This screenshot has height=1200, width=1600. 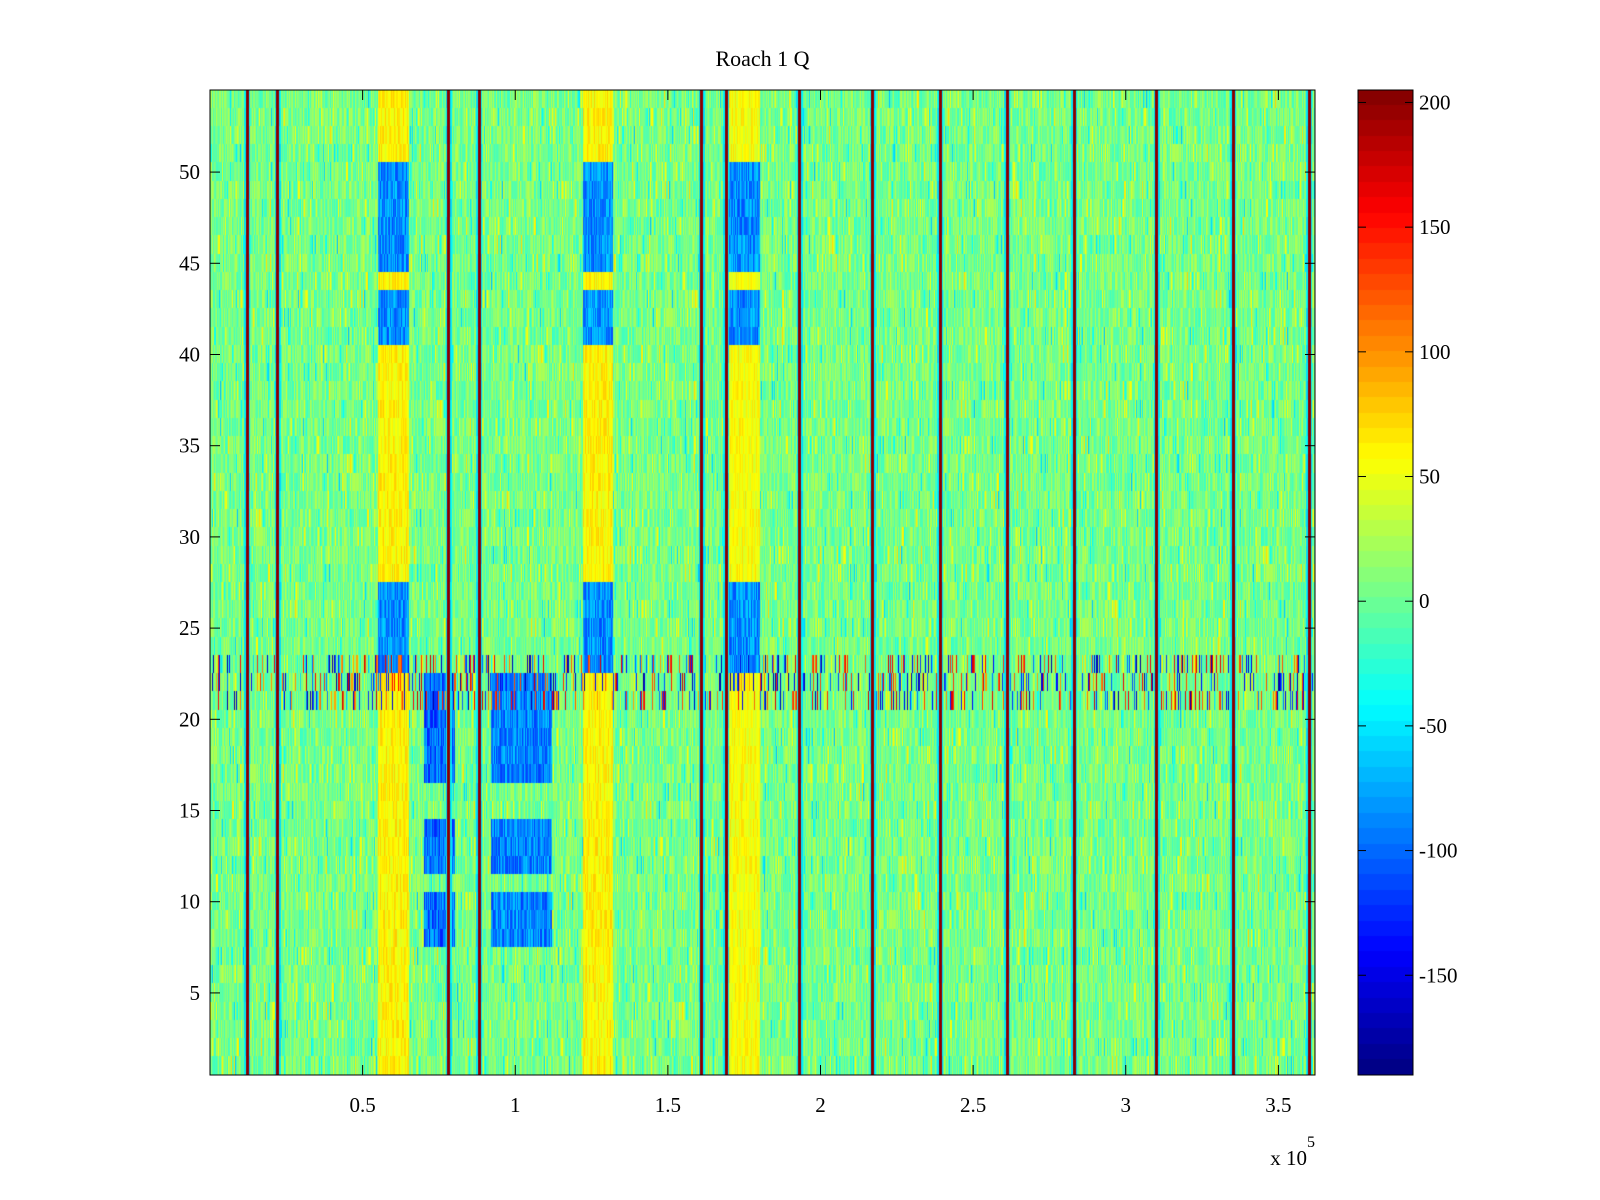 What do you see at coordinates (762, 58) in the screenshot?
I see `chart-title: Roach 1 Q` at bounding box center [762, 58].